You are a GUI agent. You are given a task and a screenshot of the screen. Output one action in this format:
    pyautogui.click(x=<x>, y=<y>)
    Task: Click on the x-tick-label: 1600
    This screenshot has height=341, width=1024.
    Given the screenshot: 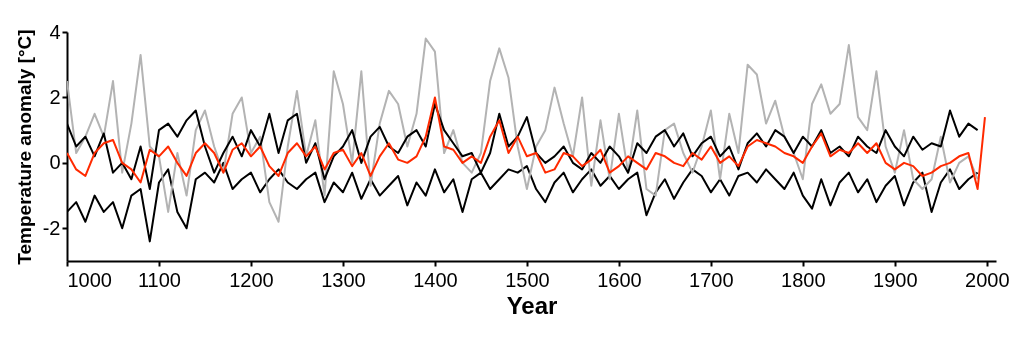 What is the action you would take?
    pyautogui.click(x=619, y=279)
    